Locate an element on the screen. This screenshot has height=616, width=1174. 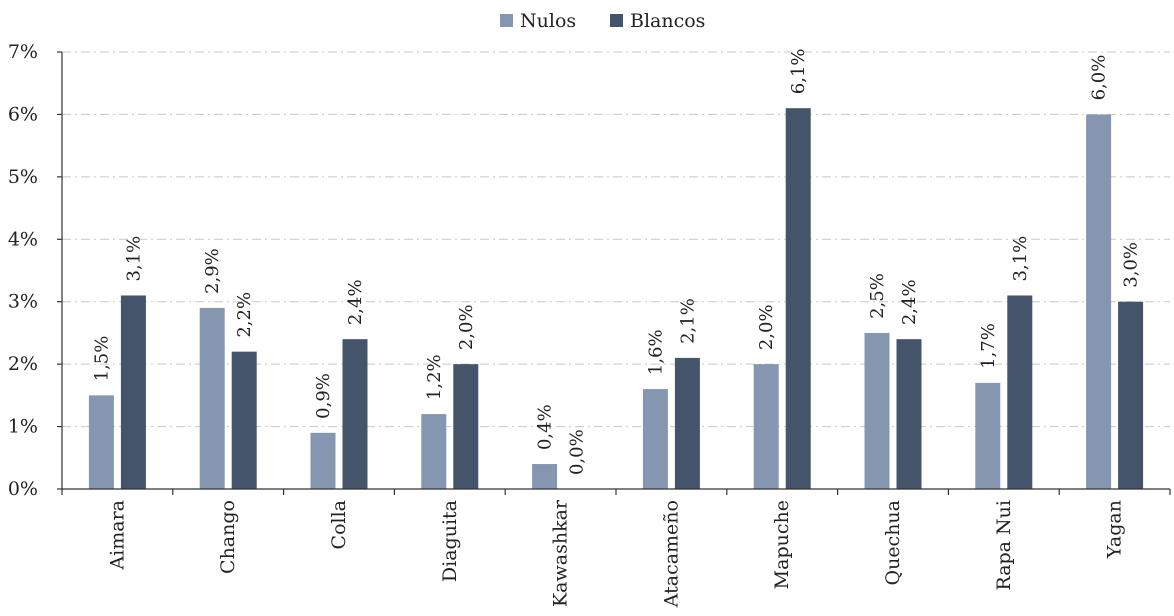
x-tick-label: Chango is located at coordinates (228, 537).